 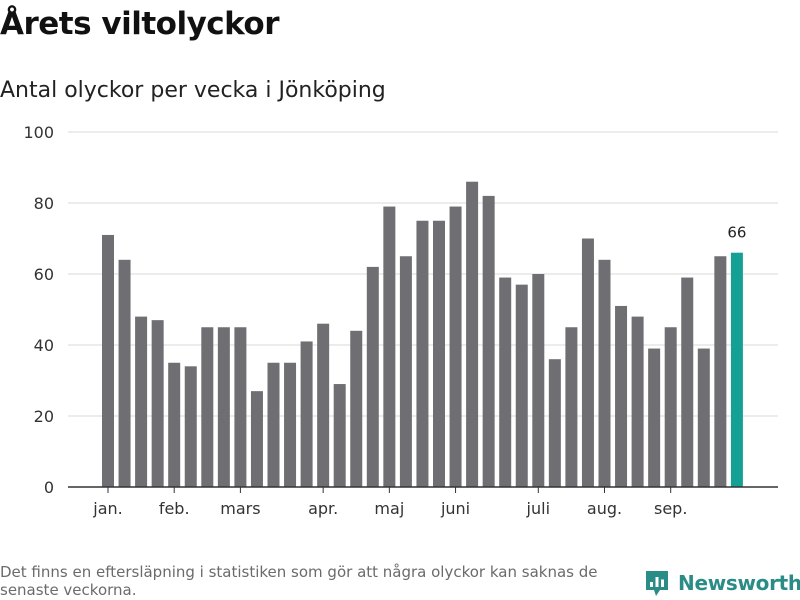 What do you see at coordinates (44, 416) in the screenshot?
I see `y-tick-label: 20` at bounding box center [44, 416].